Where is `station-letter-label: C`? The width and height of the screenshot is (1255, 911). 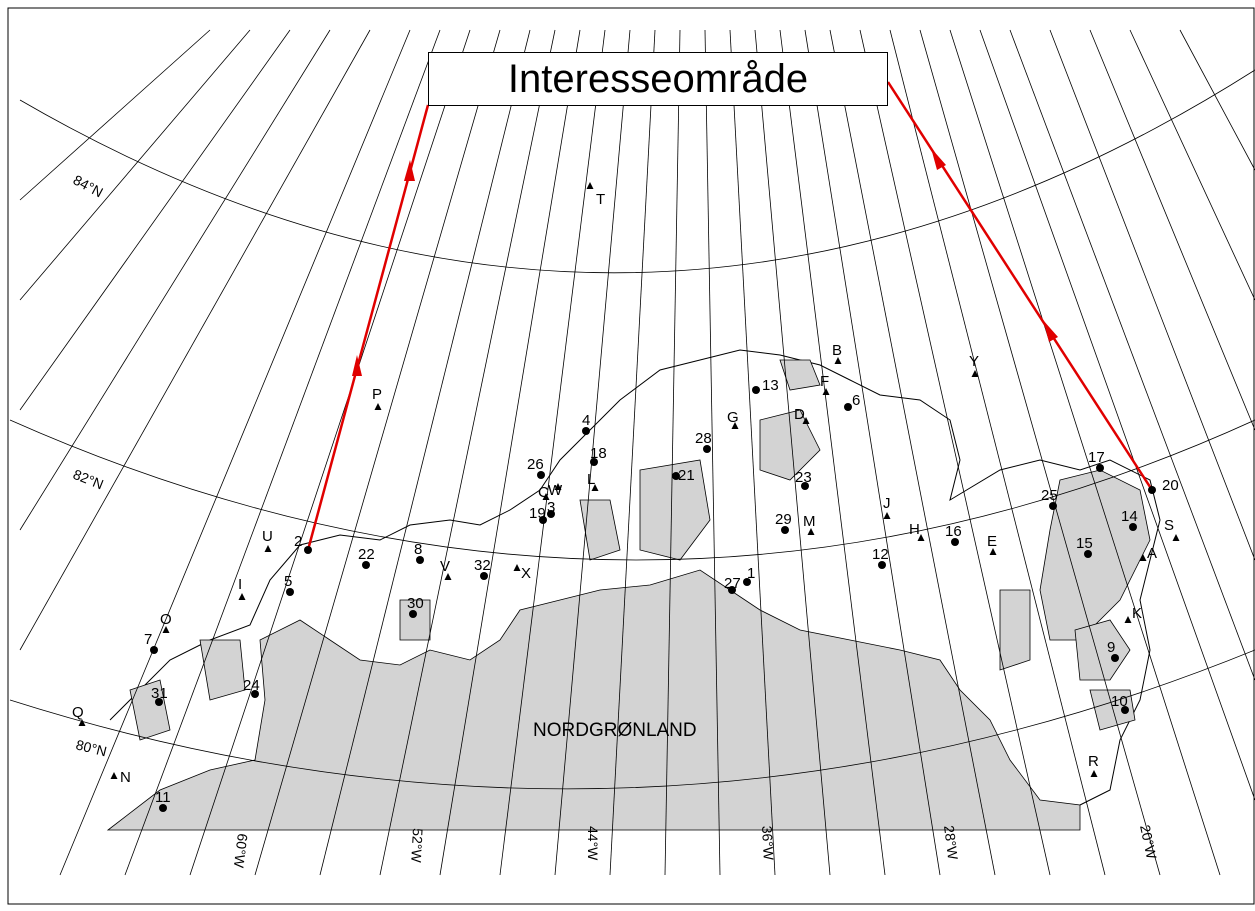
station-letter-label: C is located at coordinates (543, 492).